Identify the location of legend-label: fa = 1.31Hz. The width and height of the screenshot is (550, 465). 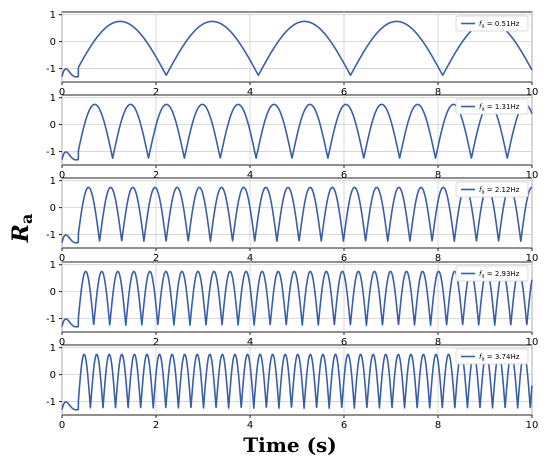
(499, 108).